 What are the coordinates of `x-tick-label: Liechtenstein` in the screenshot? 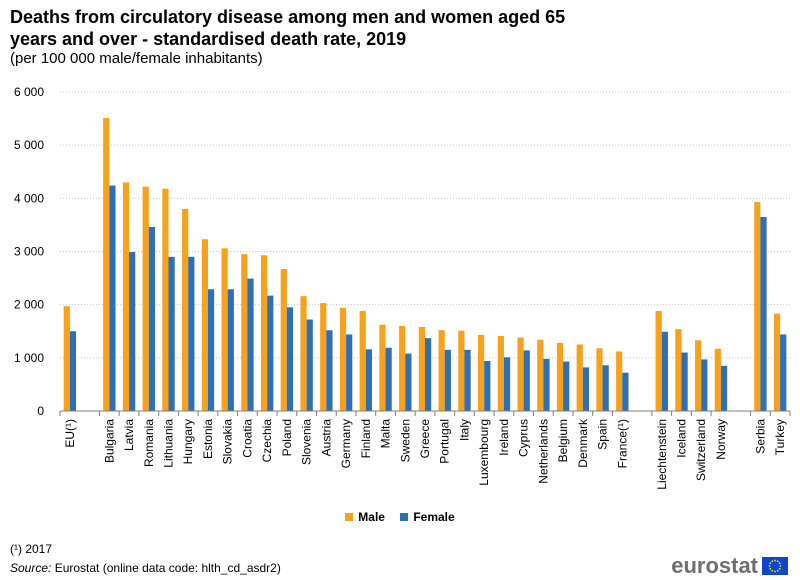 It's located at (662, 454).